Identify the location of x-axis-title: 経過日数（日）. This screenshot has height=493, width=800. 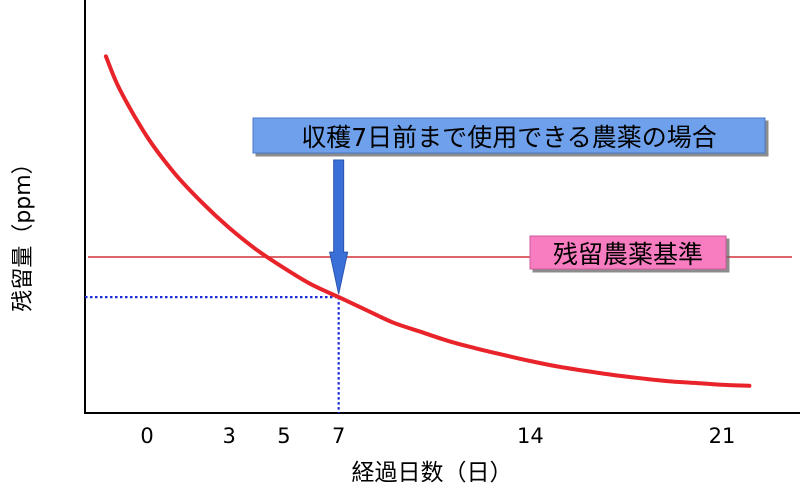
(432, 473).